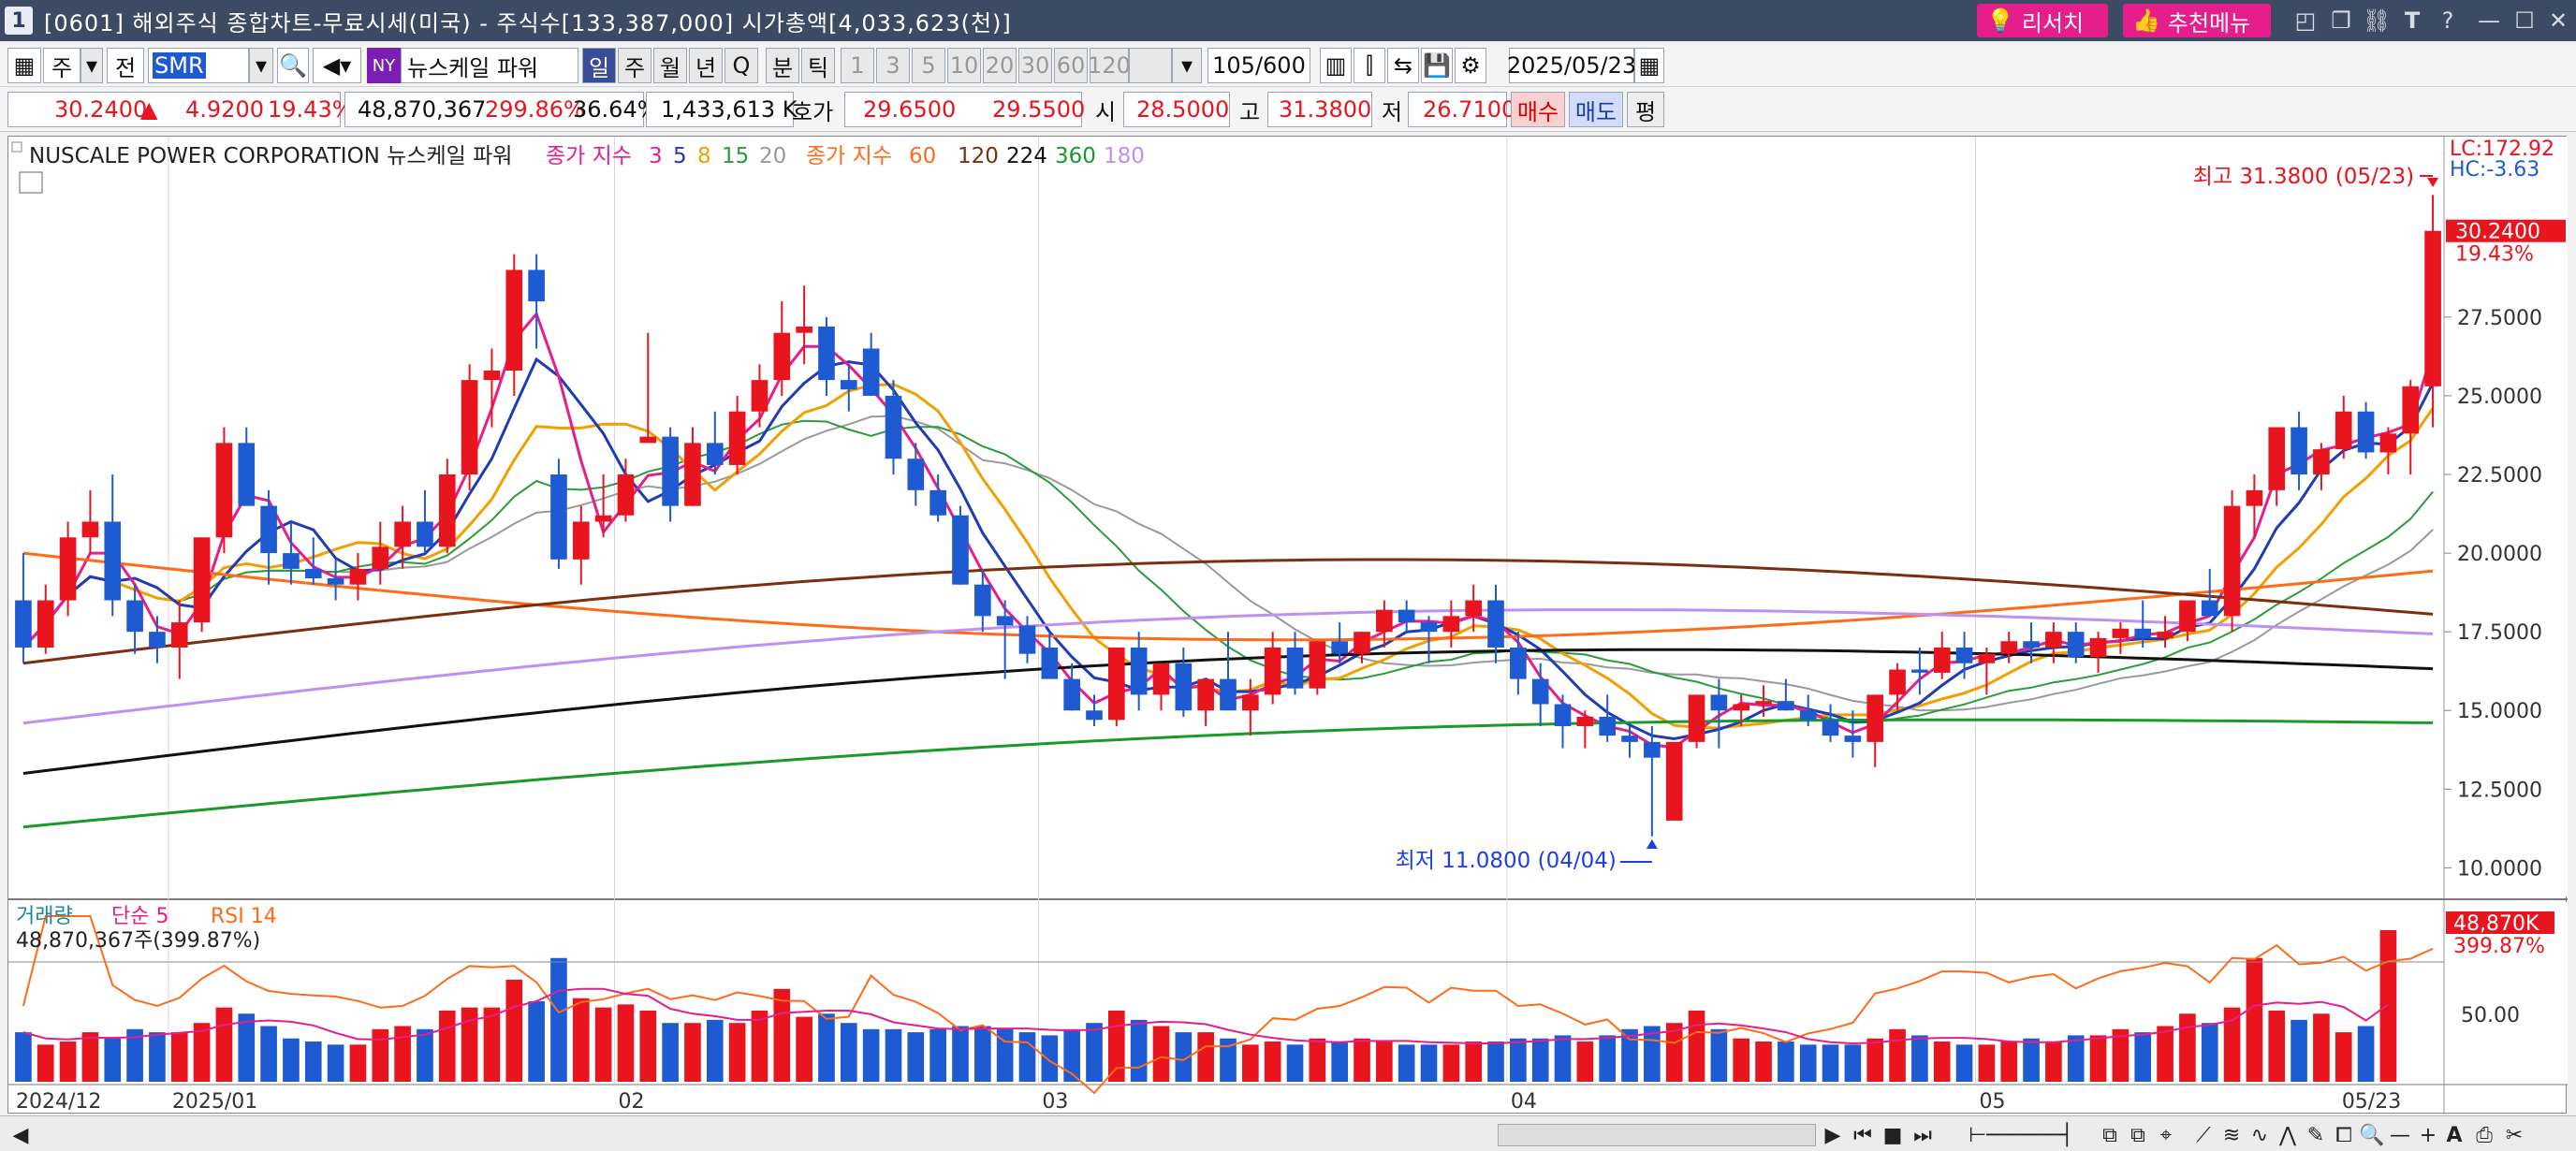 The height and width of the screenshot is (1151, 2576). Describe the element at coordinates (857, 66) in the screenshot. I see `minute-1: 1` at that location.